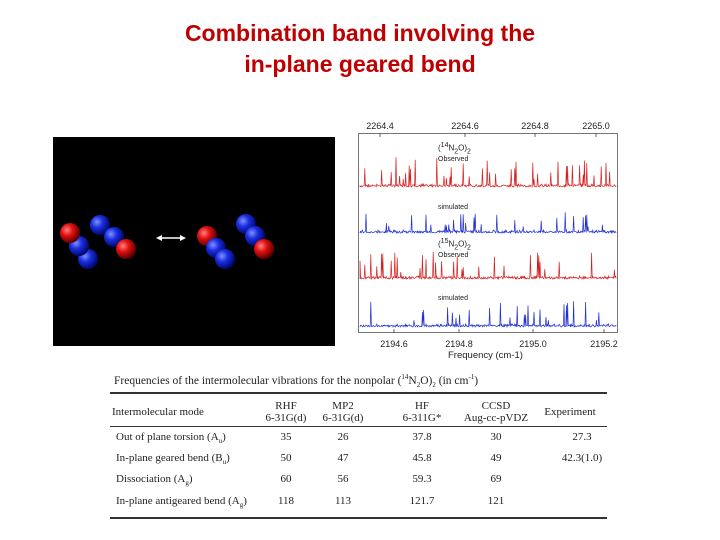 This screenshot has width=720, height=540. Describe the element at coordinates (422, 437) in the screenshot. I see `cell-hf: 37.8` at that location.